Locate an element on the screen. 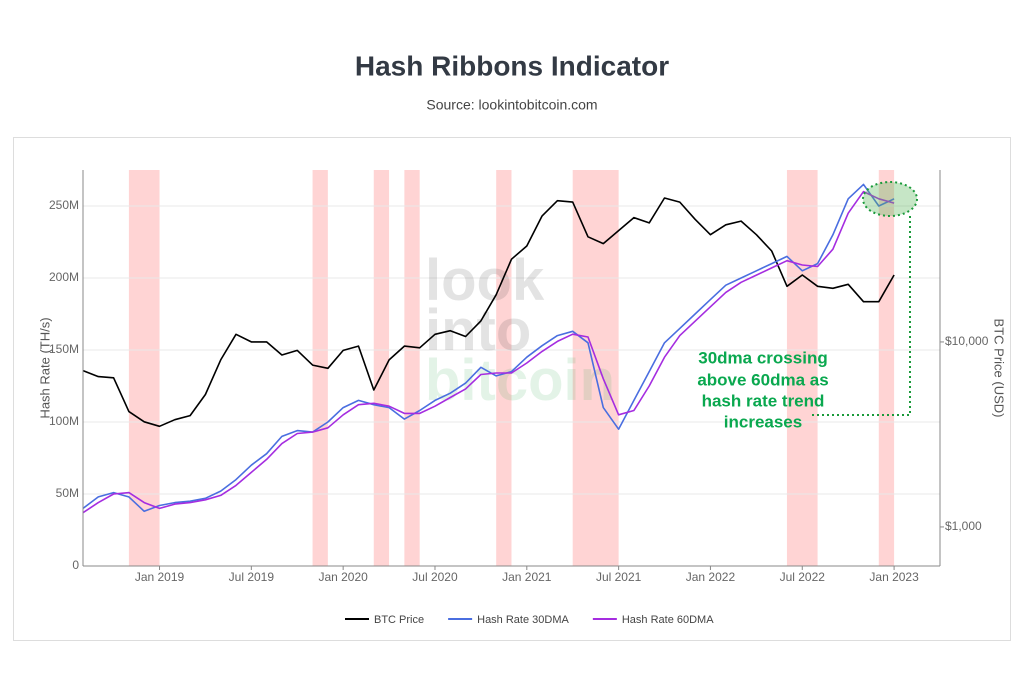  watermark: look into bitcoin is located at coordinates (520, 330).